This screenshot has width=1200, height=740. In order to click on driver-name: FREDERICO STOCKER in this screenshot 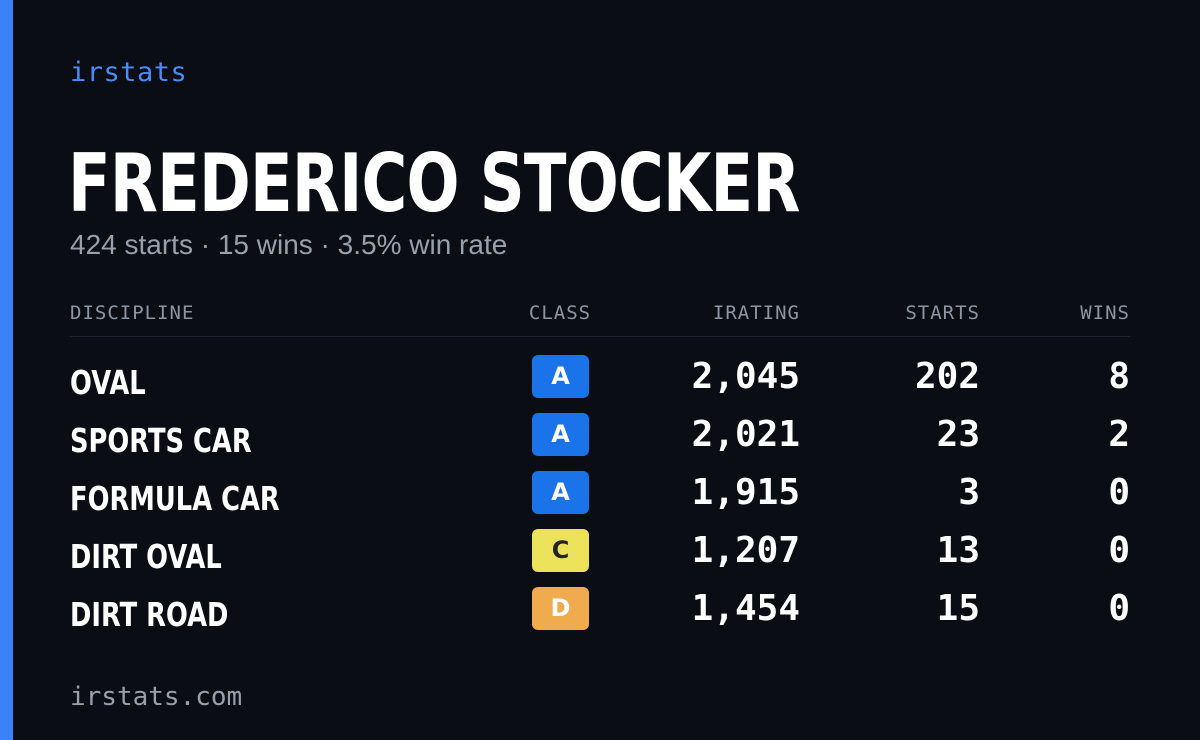, I will do `click(434, 183)`.